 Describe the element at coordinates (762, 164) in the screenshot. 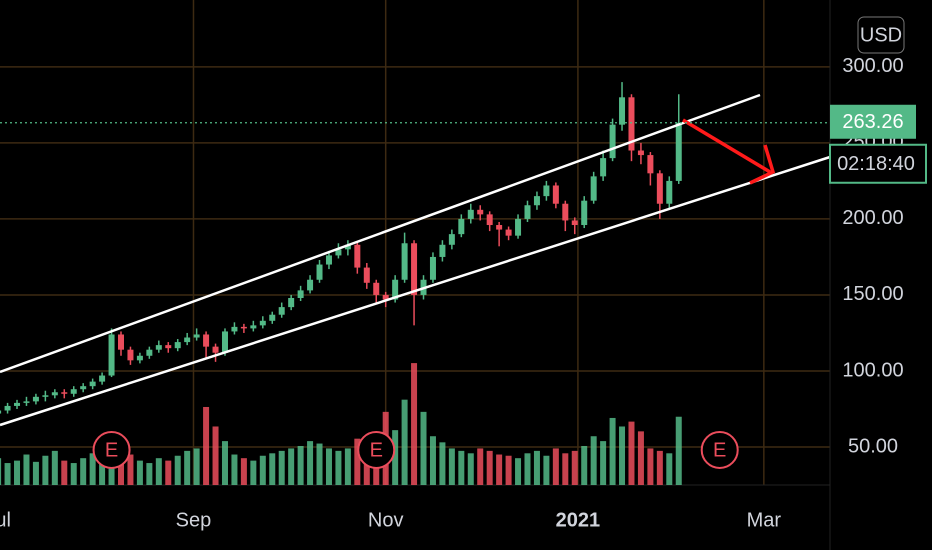

I see `arrow-head` at that location.